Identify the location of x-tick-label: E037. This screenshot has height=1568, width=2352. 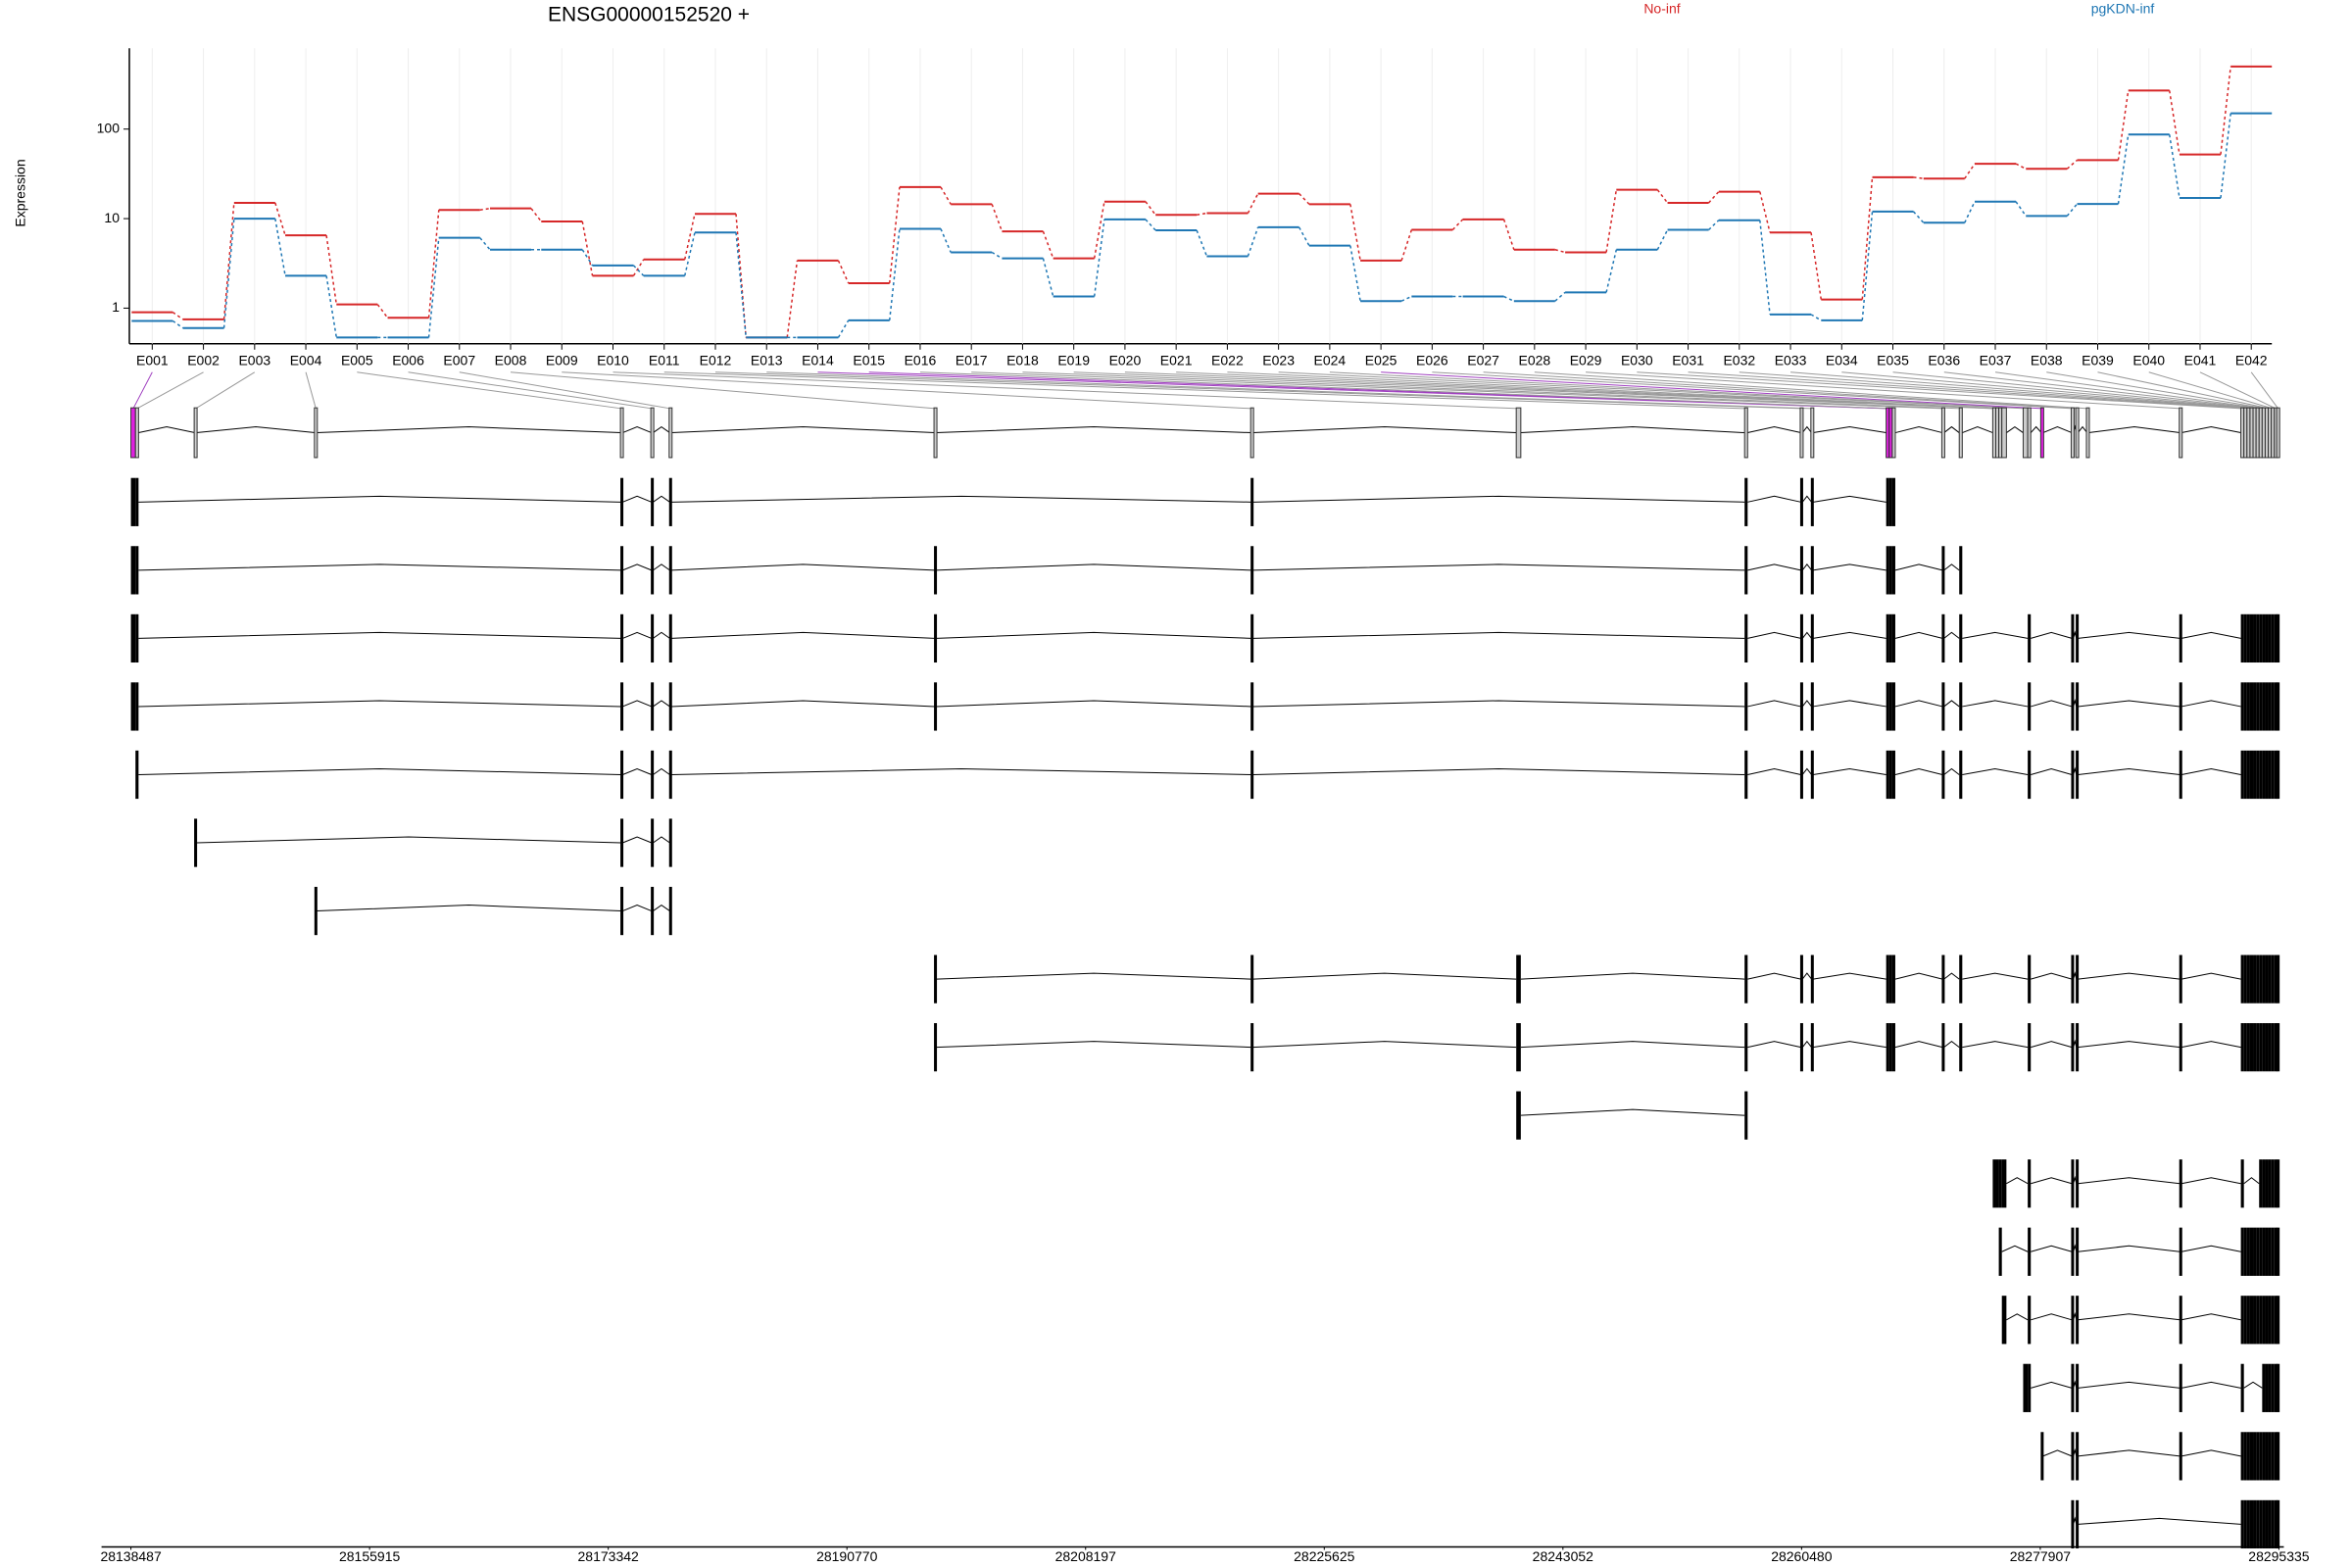
(1996, 360).